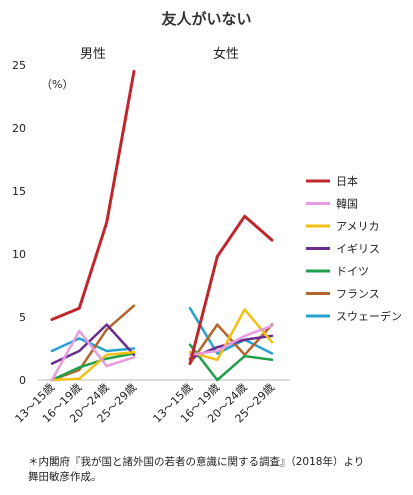 The height and width of the screenshot is (495, 413). What do you see at coordinates (65, 477) in the screenshot?
I see `source-note-line-2: 舞田敏彦作成。` at bounding box center [65, 477].